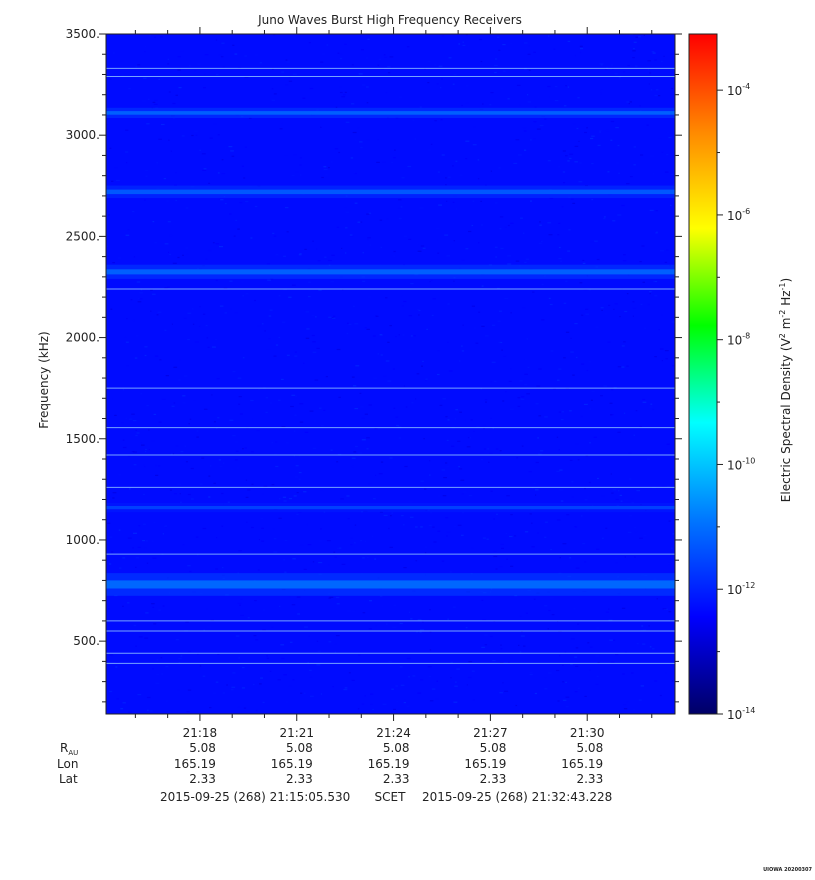 The height and width of the screenshot is (880, 815). Describe the element at coordinates (393, 733) in the screenshot. I see `x-tick-label: 21:24` at that location.